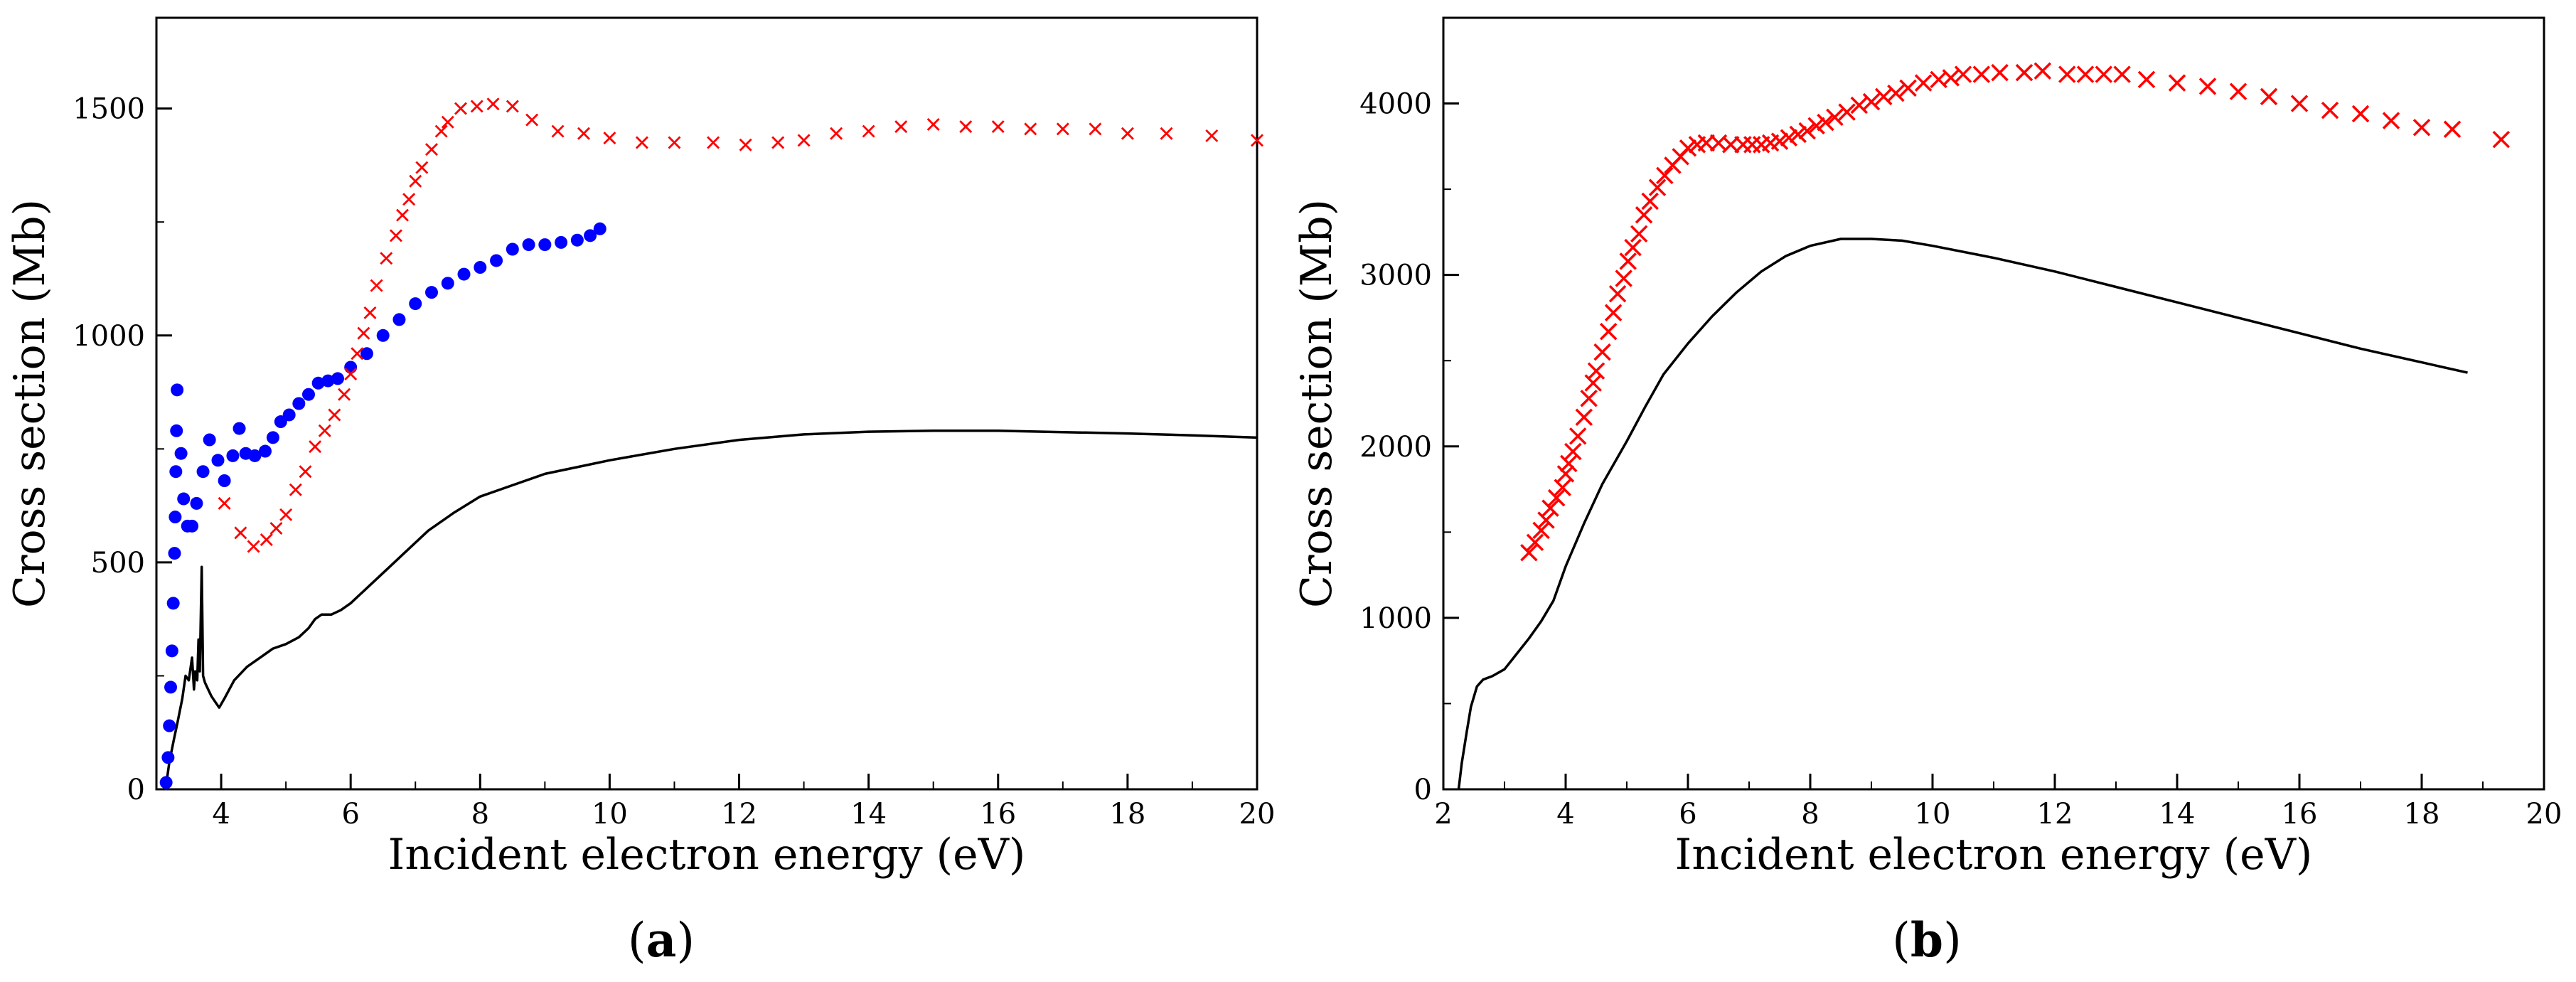 This screenshot has height=982, width=2576. What do you see at coordinates (1926, 940) in the screenshot?
I see `panel-b-label-letter: b` at bounding box center [1926, 940].